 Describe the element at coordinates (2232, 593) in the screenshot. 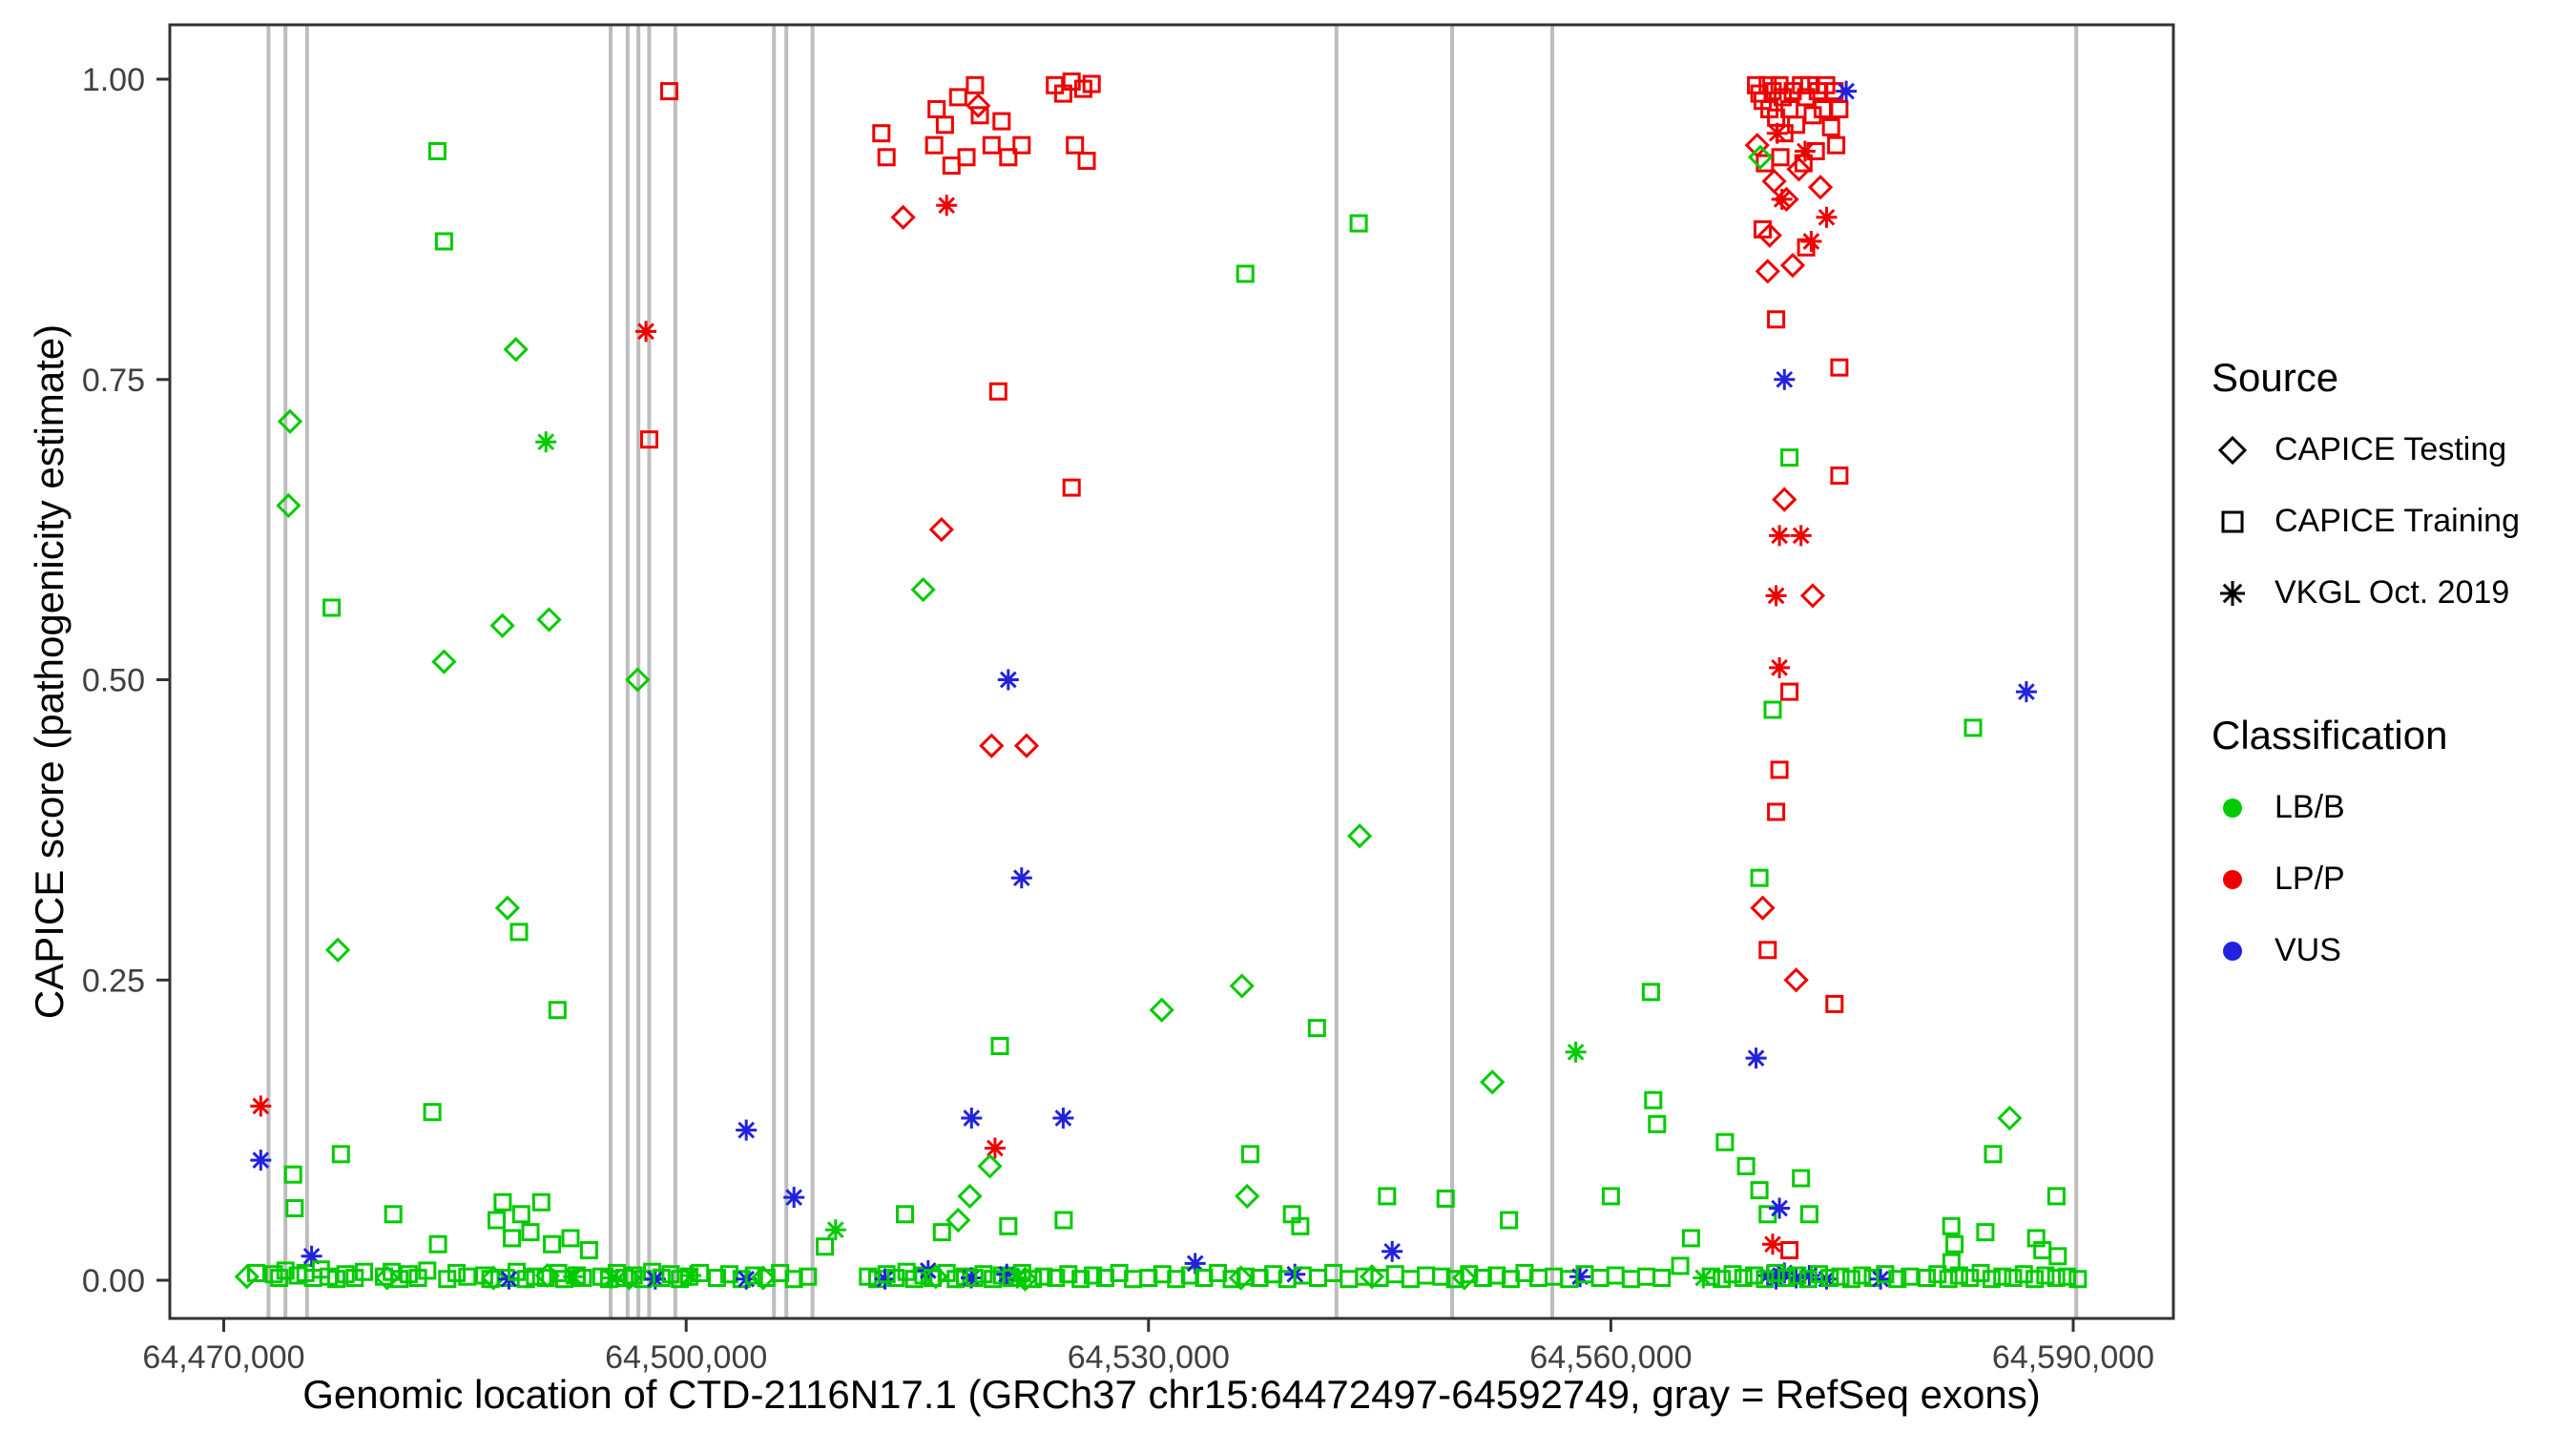

I see `asterisk-icon` at that location.